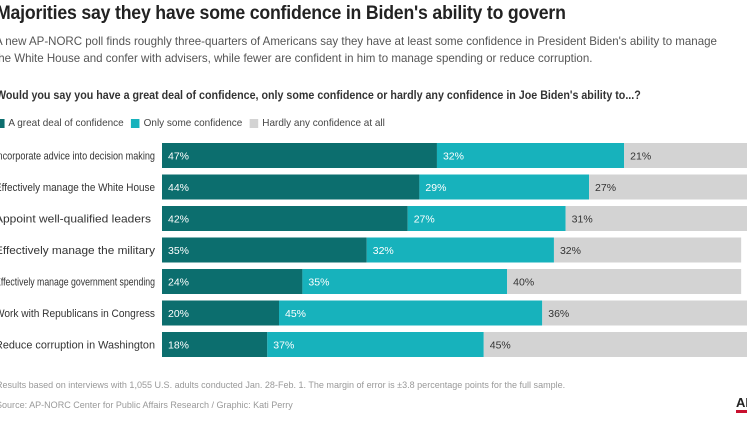 The width and height of the screenshot is (747, 426). Describe the element at coordinates (77, 283) in the screenshot. I see `category-label: Effectively manage government spending` at that location.